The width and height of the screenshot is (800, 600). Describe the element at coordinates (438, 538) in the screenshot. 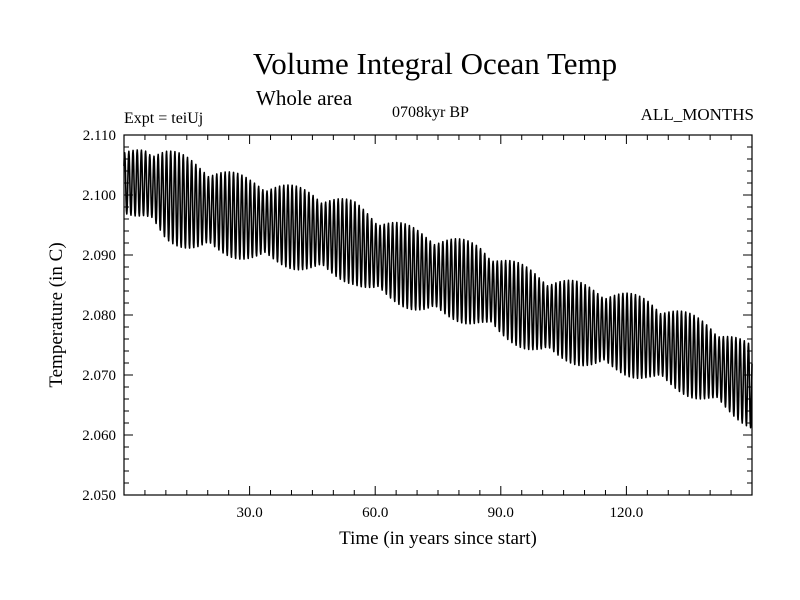

I see `x-axis-label: Time (in years since start)` at that location.